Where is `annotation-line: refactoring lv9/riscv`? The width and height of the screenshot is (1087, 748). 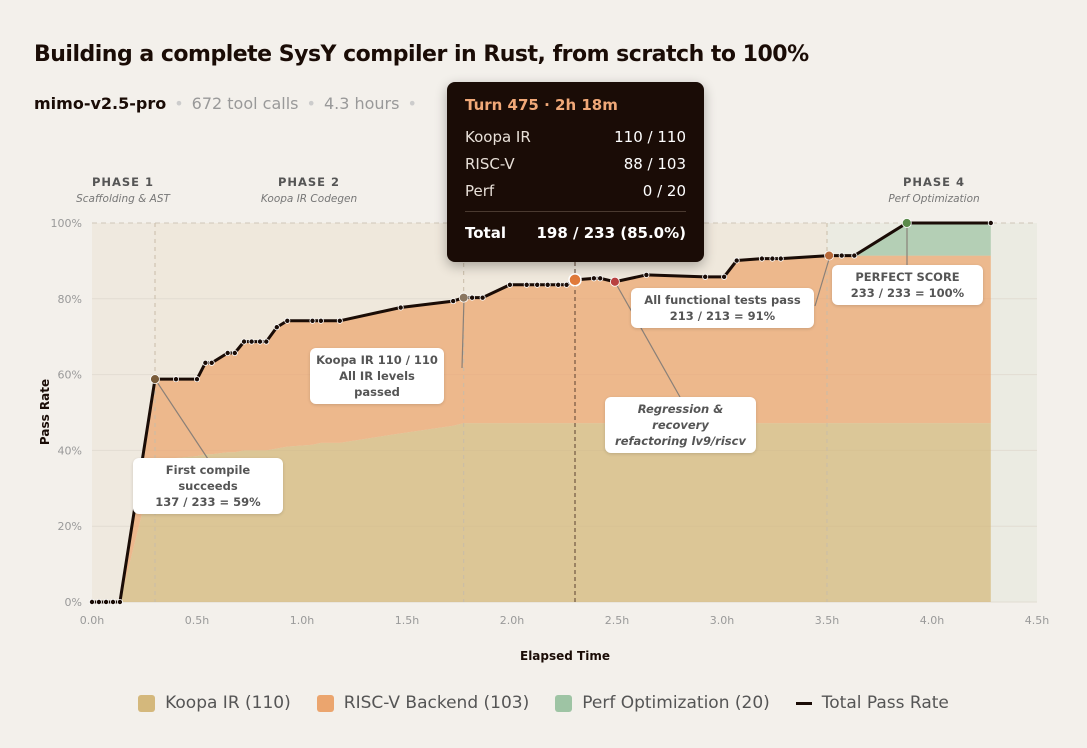 annotation-line: refactoring lv9/riscv is located at coordinates (680, 441).